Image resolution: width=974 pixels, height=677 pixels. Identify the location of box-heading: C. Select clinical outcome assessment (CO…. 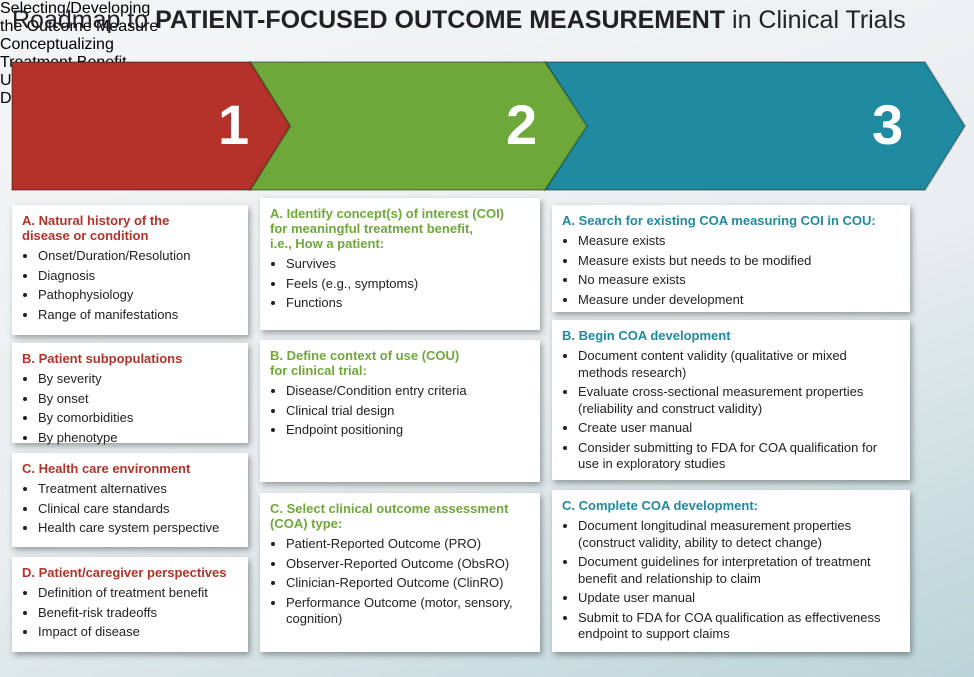
(400, 516).